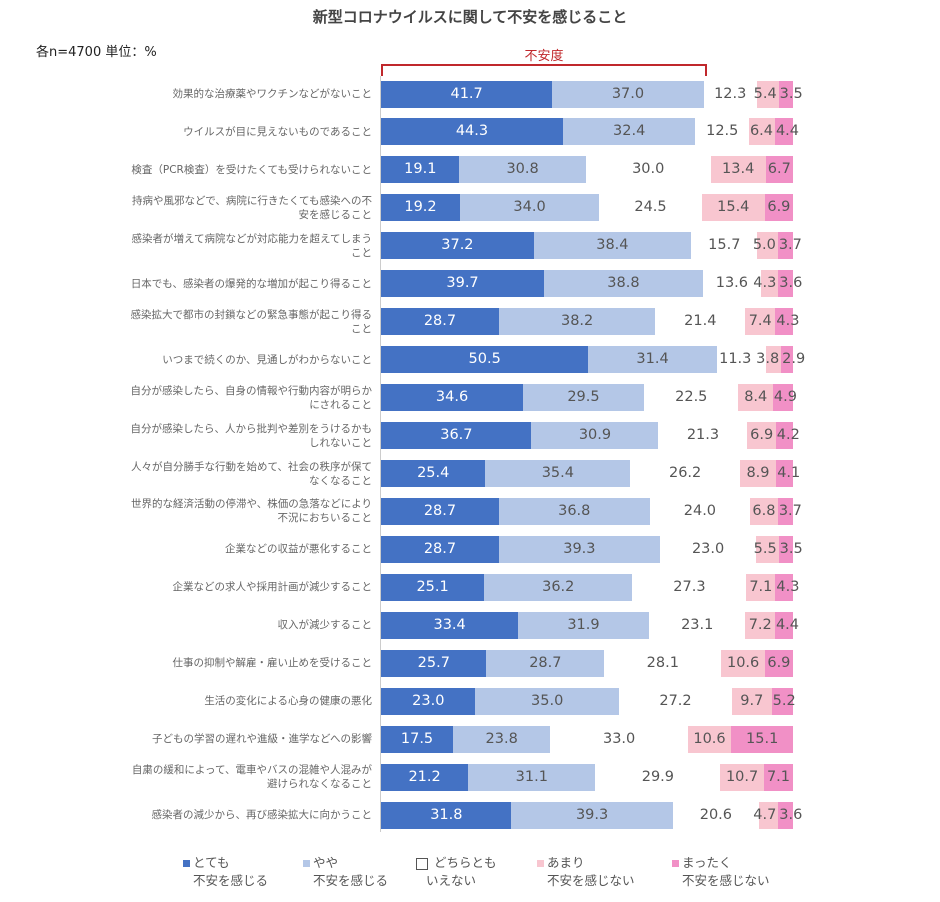 Image resolution: width=940 pixels, height=902 pixels. Describe the element at coordinates (432, 586) in the screenshot. I see `very-anxious-value-label: 25.1` at that location.